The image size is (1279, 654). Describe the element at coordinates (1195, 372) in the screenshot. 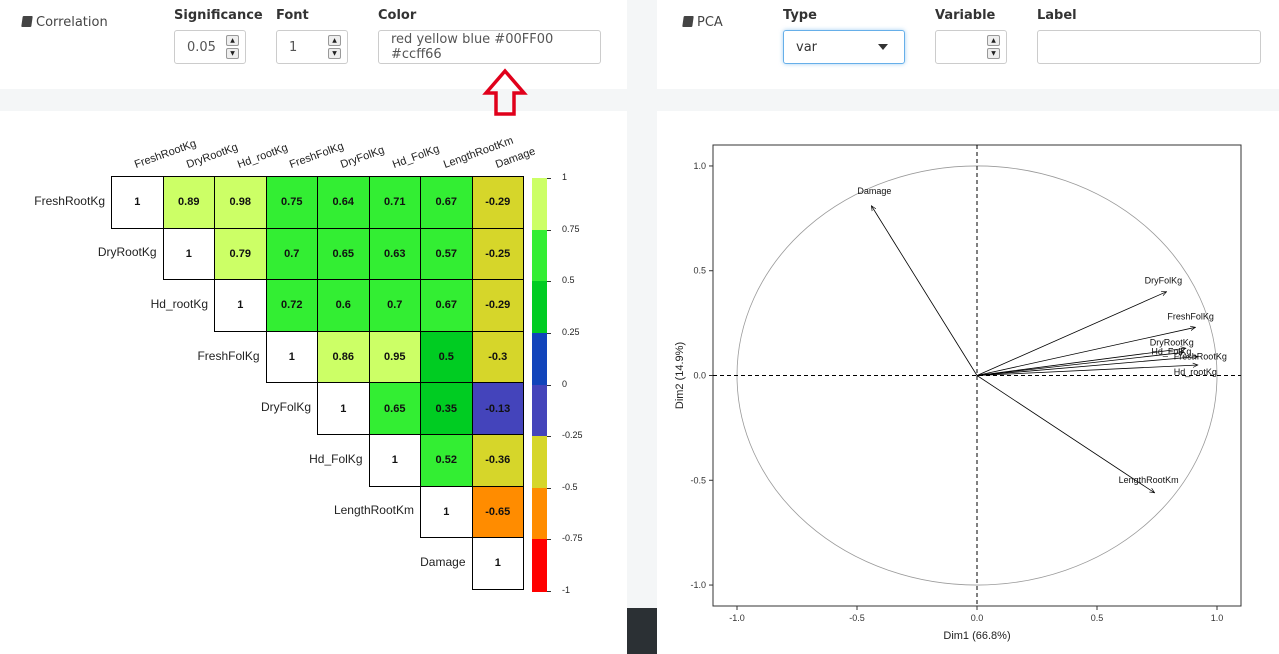

I see `loading-vector-label: Hd_rootKg` at that location.